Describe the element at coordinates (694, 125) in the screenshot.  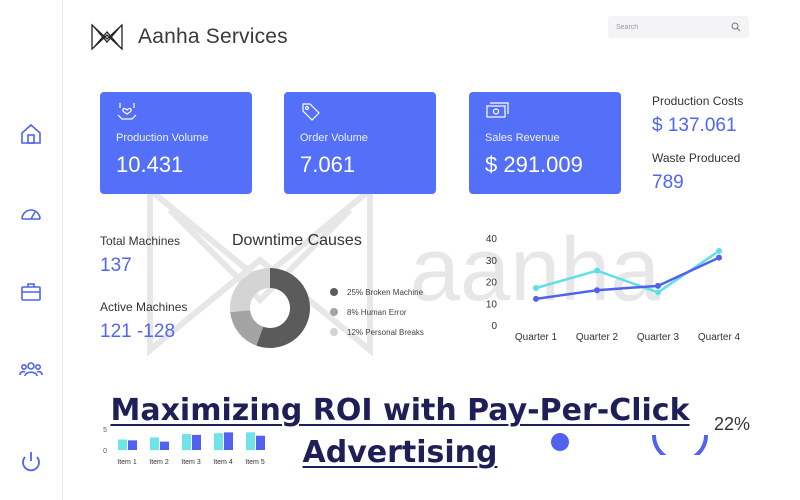
I see `production-costs-value: $ 137.061` at that location.